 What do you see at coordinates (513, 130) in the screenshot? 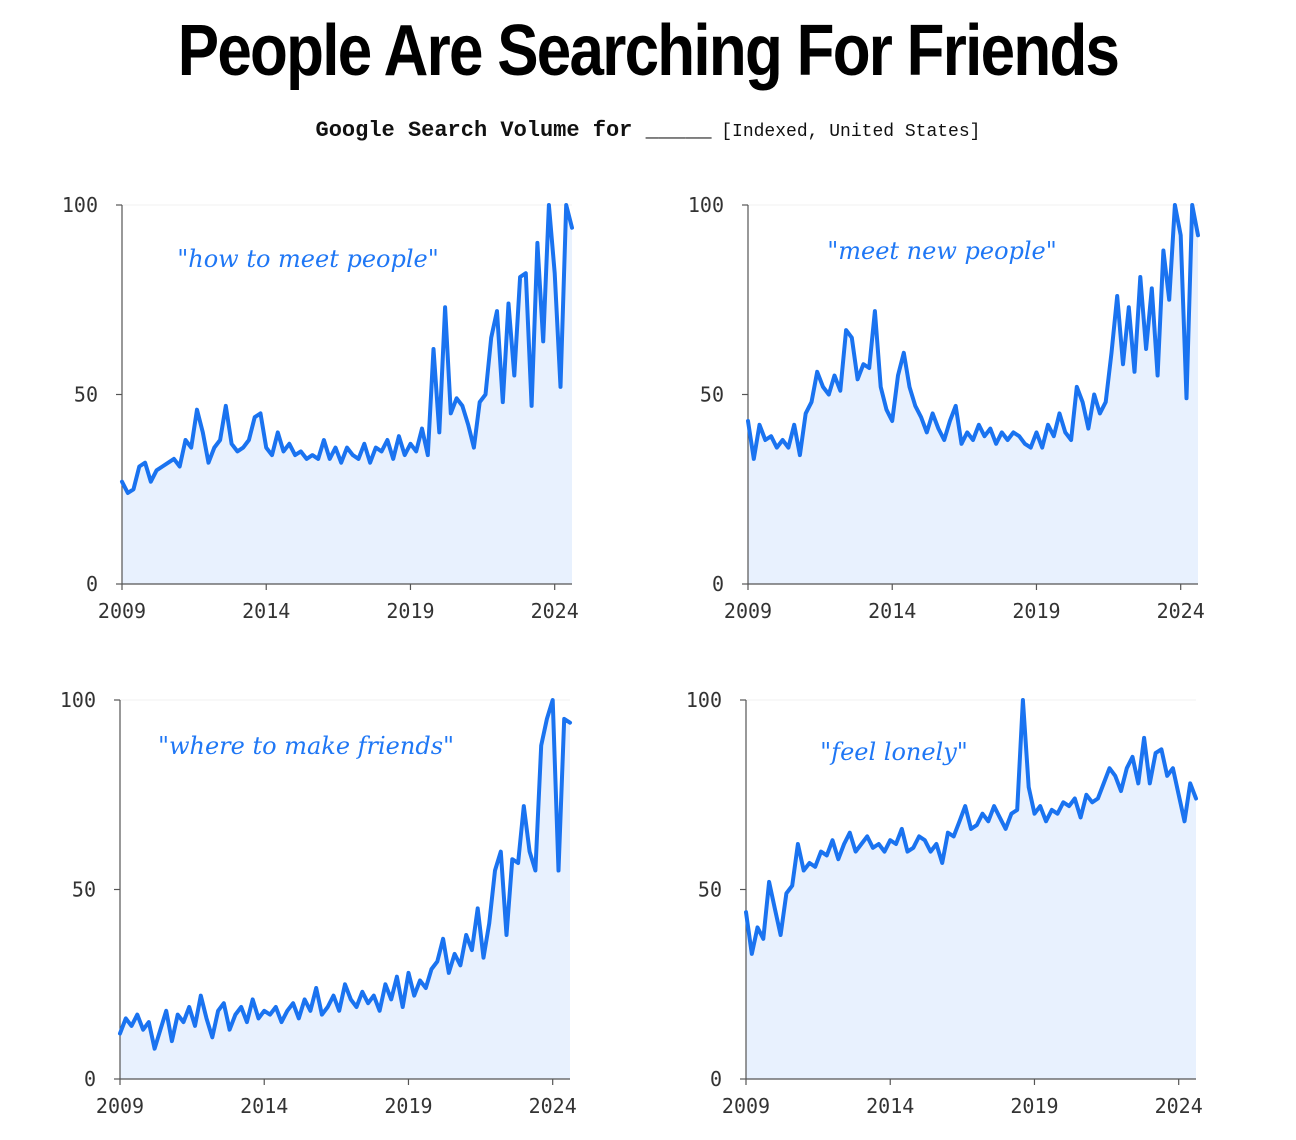
I see `subtitle-main: Google Search Volume for _____` at bounding box center [513, 130].